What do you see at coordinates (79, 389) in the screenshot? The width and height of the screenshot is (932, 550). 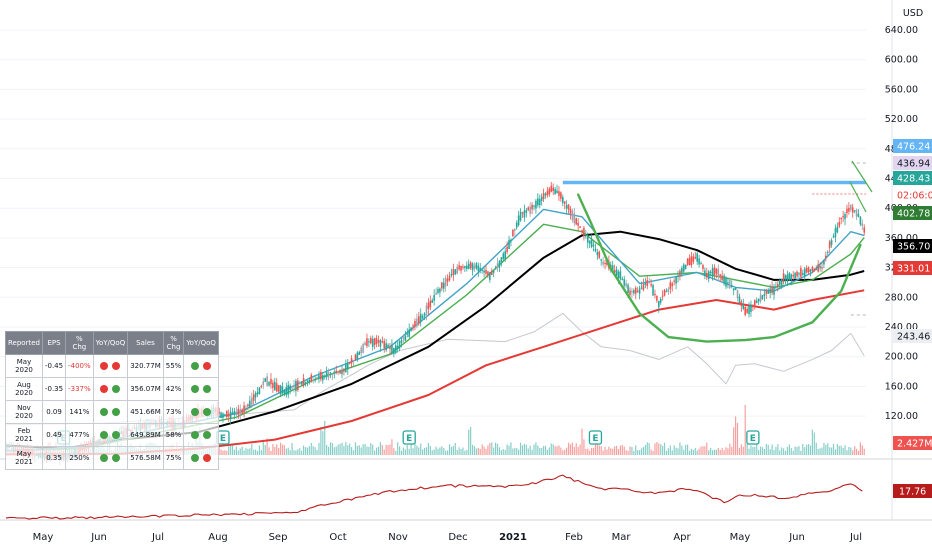 I see `table-cell: -337%` at bounding box center [79, 389].